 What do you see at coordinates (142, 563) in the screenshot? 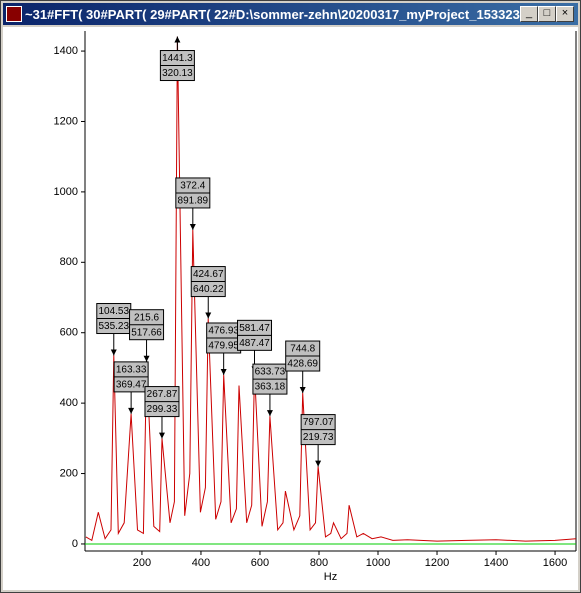
I see `x-tick-label: 200` at bounding box center [142, 563].